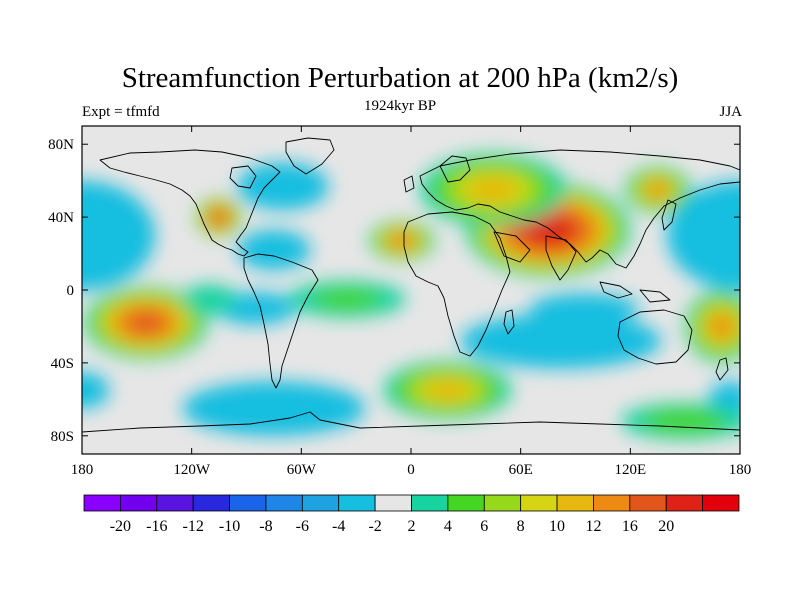 Image resolution: width=800 pixels, height=600 pixels. What do you see at coordinates (411, 422) in the screenshot?
I see `coast-antarctica` at bounding box center [411, 422].